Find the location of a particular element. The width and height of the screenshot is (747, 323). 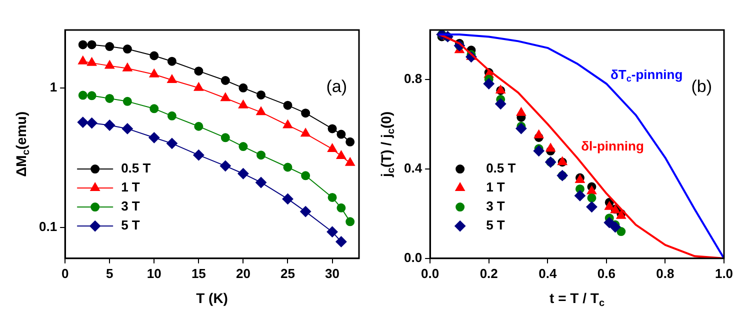

x-tick-label: 30 is located at coordinates (332, 273).